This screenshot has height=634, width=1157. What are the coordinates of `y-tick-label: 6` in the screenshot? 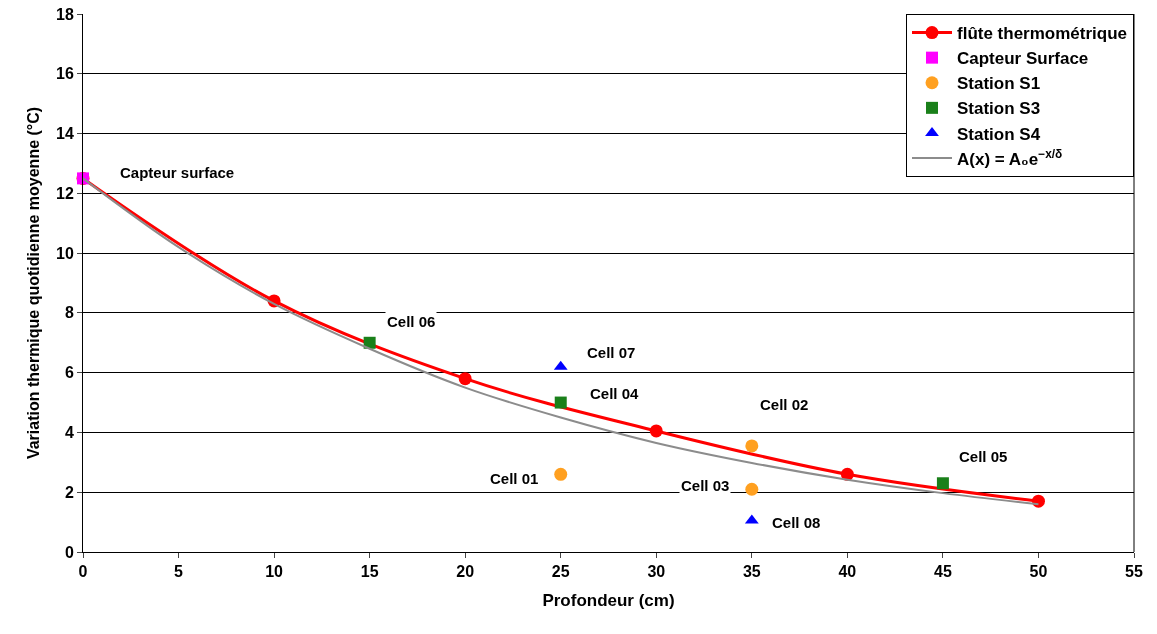 It's located at (69, 373).